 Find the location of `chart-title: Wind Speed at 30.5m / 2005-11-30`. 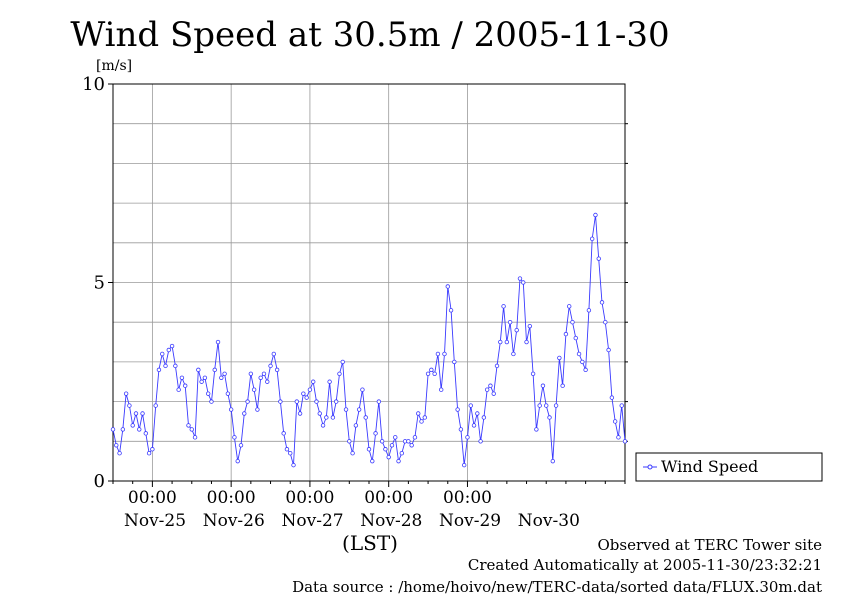

chart-title: Wind Speed at 30.5m / 2005-11-30 is located at coordinates (369, 35).